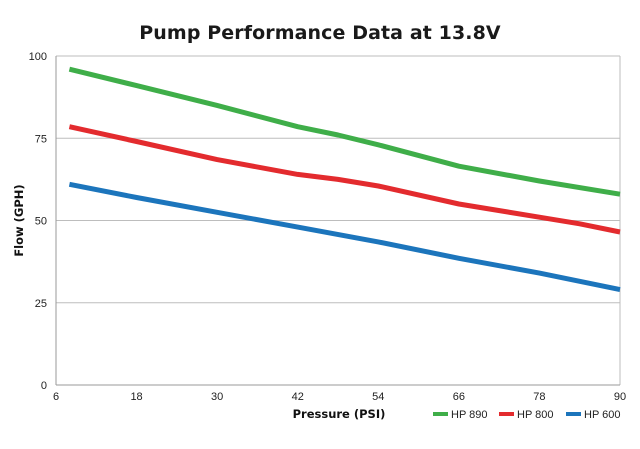 Image resolution: width=640 pixels, height=449 pixels. Describe the element at coordinates (469, 415) in the screenshot. I see `legend-label-hp-890: HP 890` at that location.